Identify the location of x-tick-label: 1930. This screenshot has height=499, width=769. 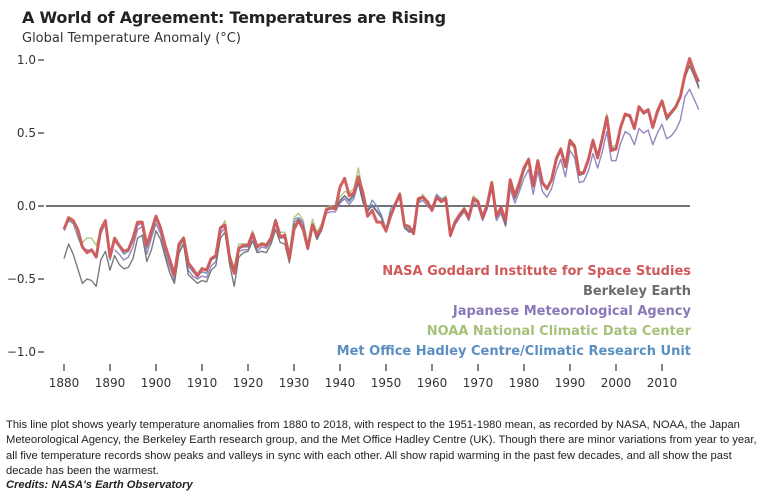
(294, 383).